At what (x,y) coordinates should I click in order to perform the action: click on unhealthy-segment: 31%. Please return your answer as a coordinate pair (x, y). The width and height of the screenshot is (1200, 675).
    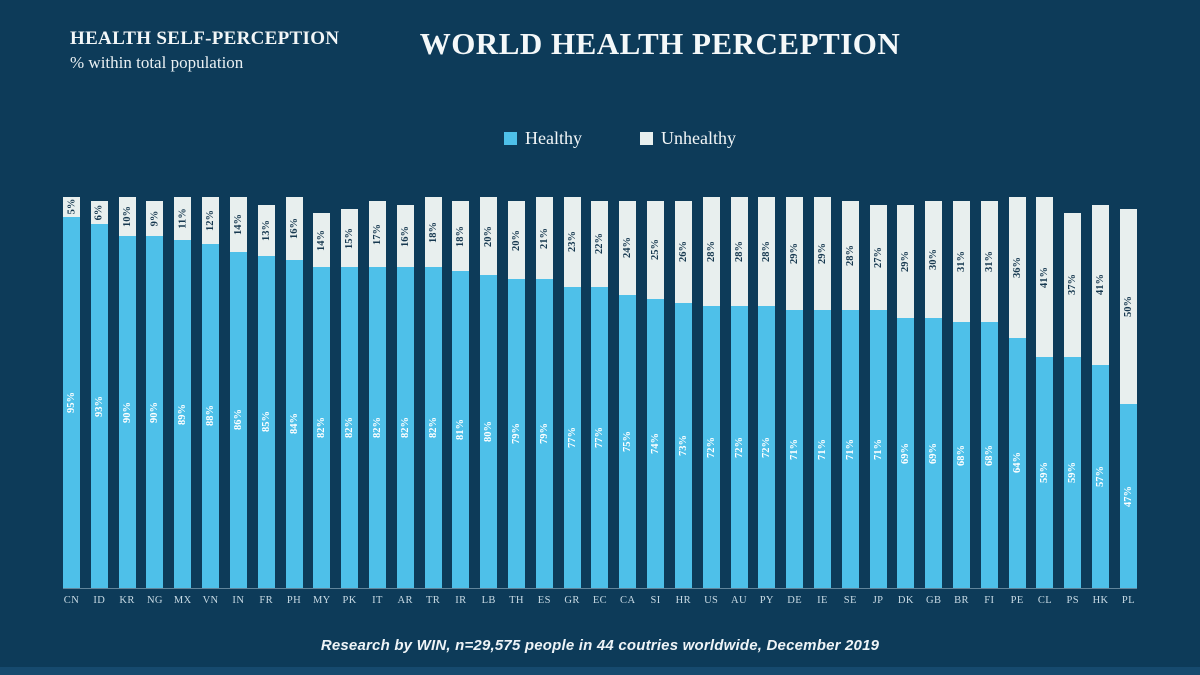
    Looking at the image, I should click on (961, 261).